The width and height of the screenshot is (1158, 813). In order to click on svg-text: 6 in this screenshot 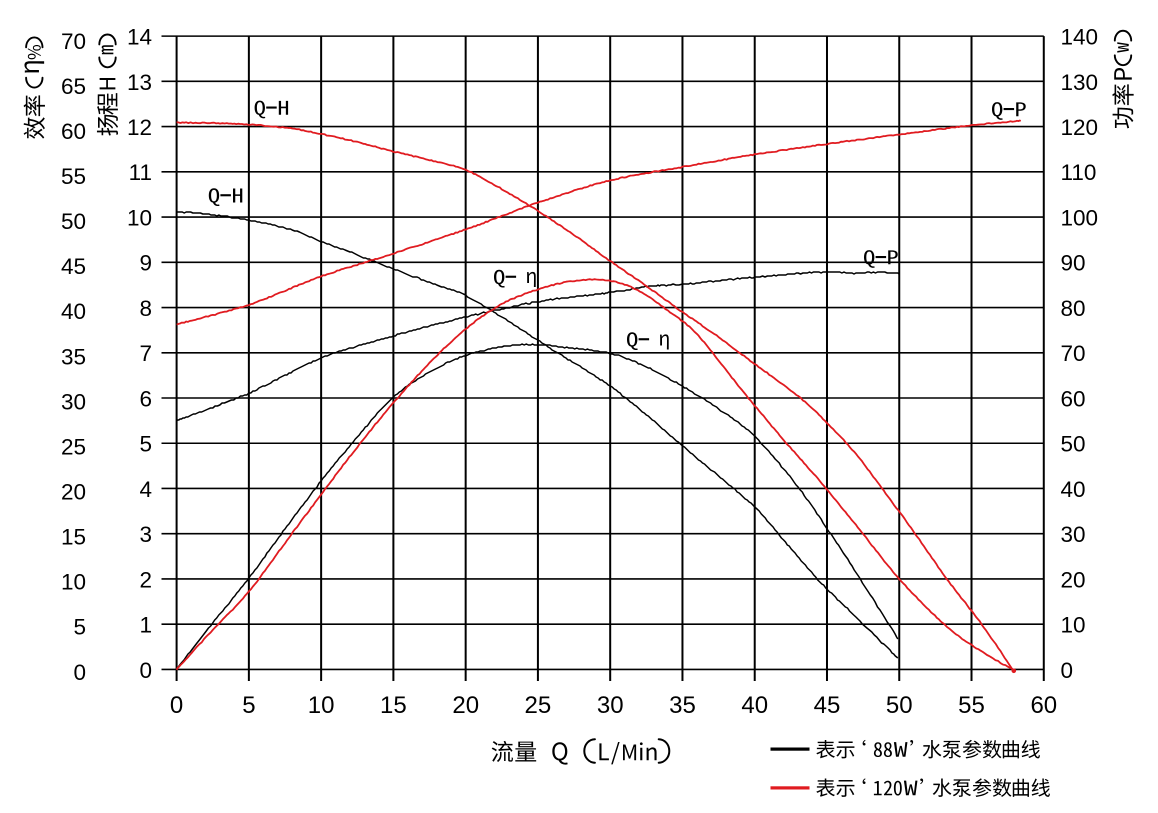, I will do `click(145, 398)`.